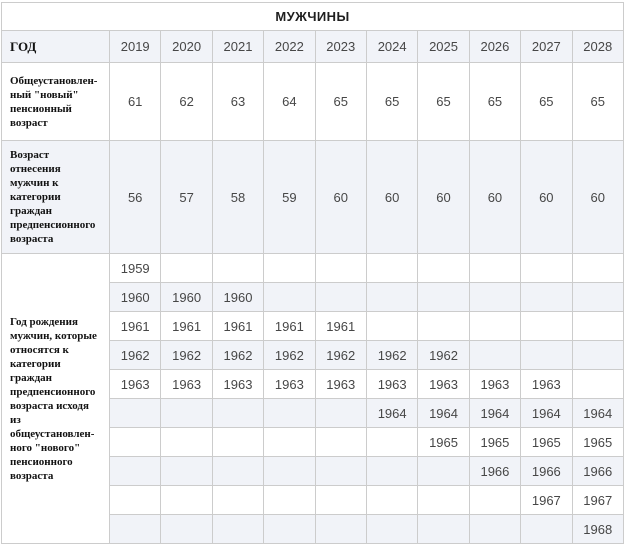 Image resolution: width=624 pixels, height=554 pixels. I want to click on year-column-header: 2028, so click(597, 46).